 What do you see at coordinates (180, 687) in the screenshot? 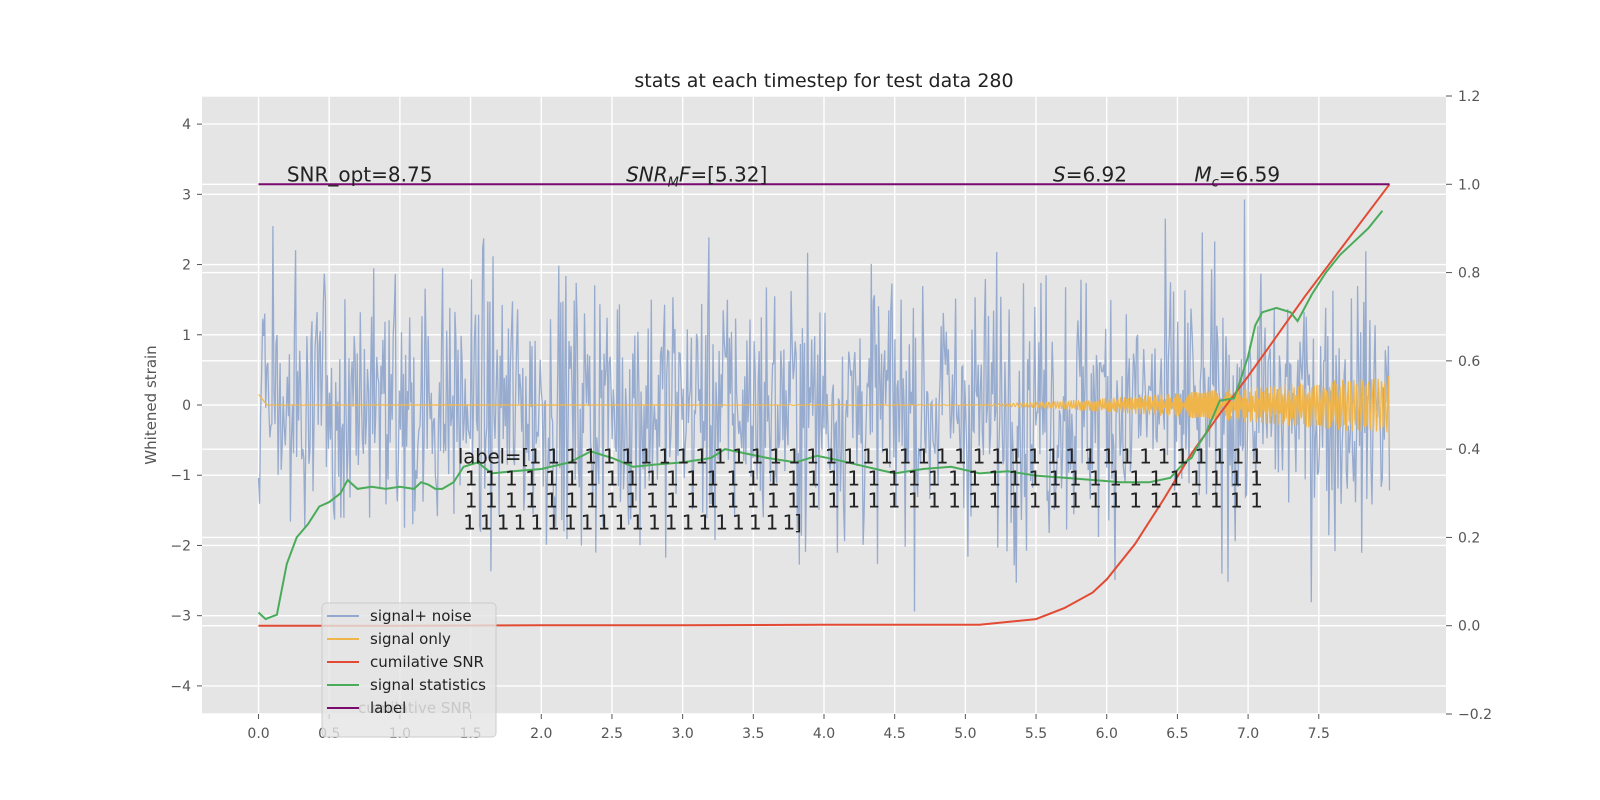
I see `y-tick-label: −4` at bounding box center [180, 687].